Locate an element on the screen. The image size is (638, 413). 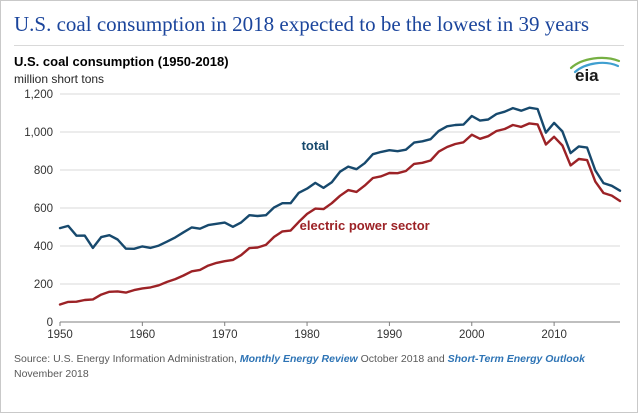
source-link-short-term-energy-outlook: Short-Term Energy Outlook is located at coordinates (516, 358).